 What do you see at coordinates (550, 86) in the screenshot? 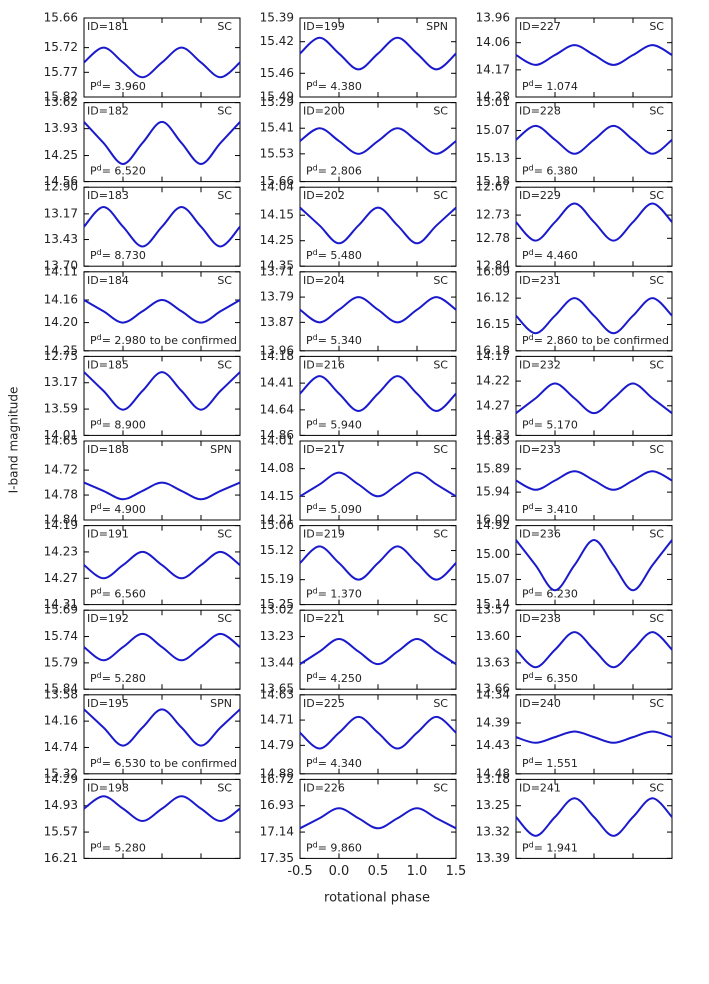
I see `period-label: Pd= 1.074` at bounding box center [550, 86].